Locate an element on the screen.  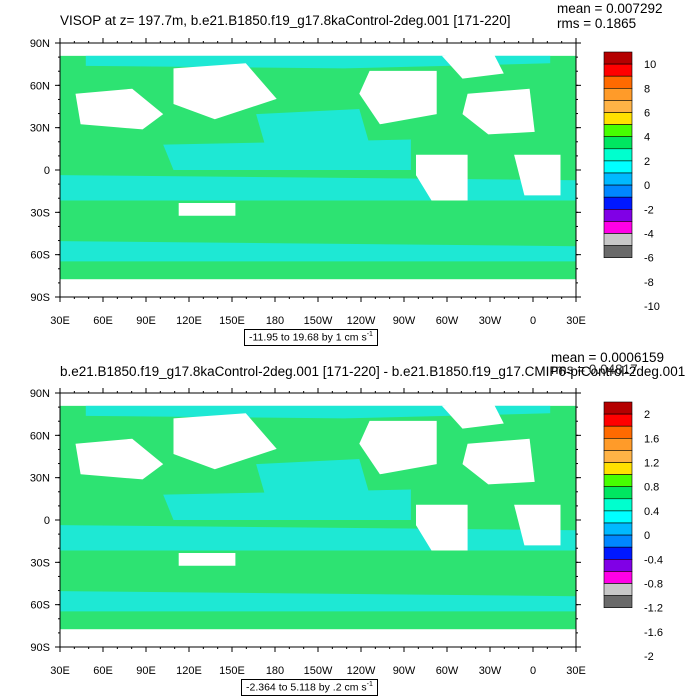
contour-range-note: -11.95 to 19.68 by 1 cm s-1 is located at coordinates (311, 337).